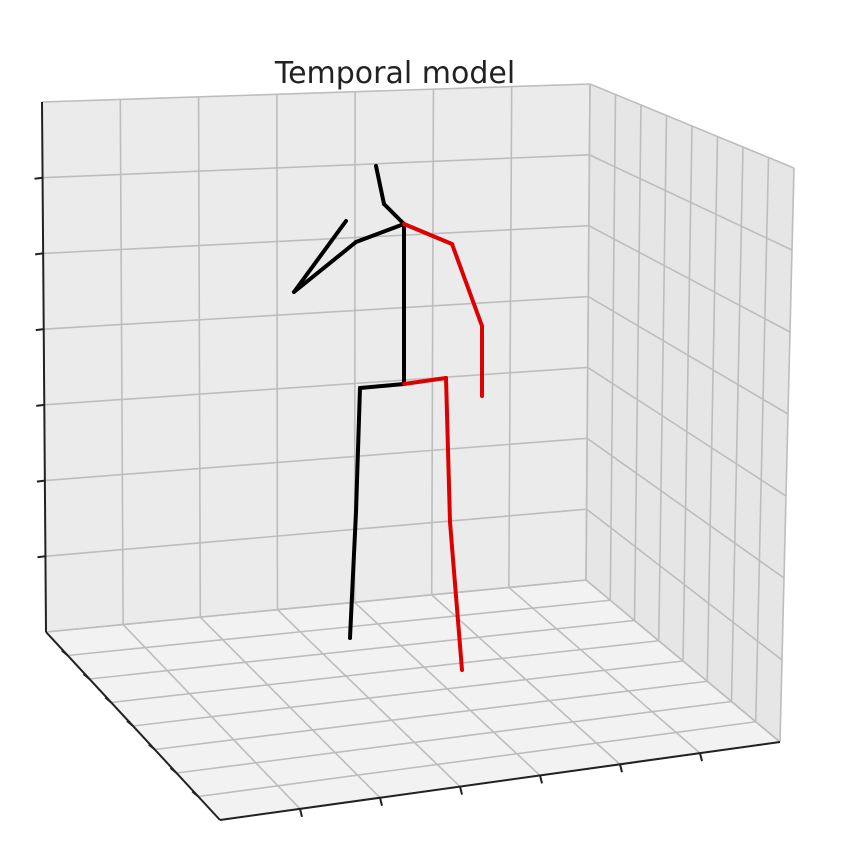 The width and height of the screenshot is (852, 842). What do you see at coordinates (358, 450) in the screenshot?
I see `bone-thigh-left` at bounding box center [358, 450].